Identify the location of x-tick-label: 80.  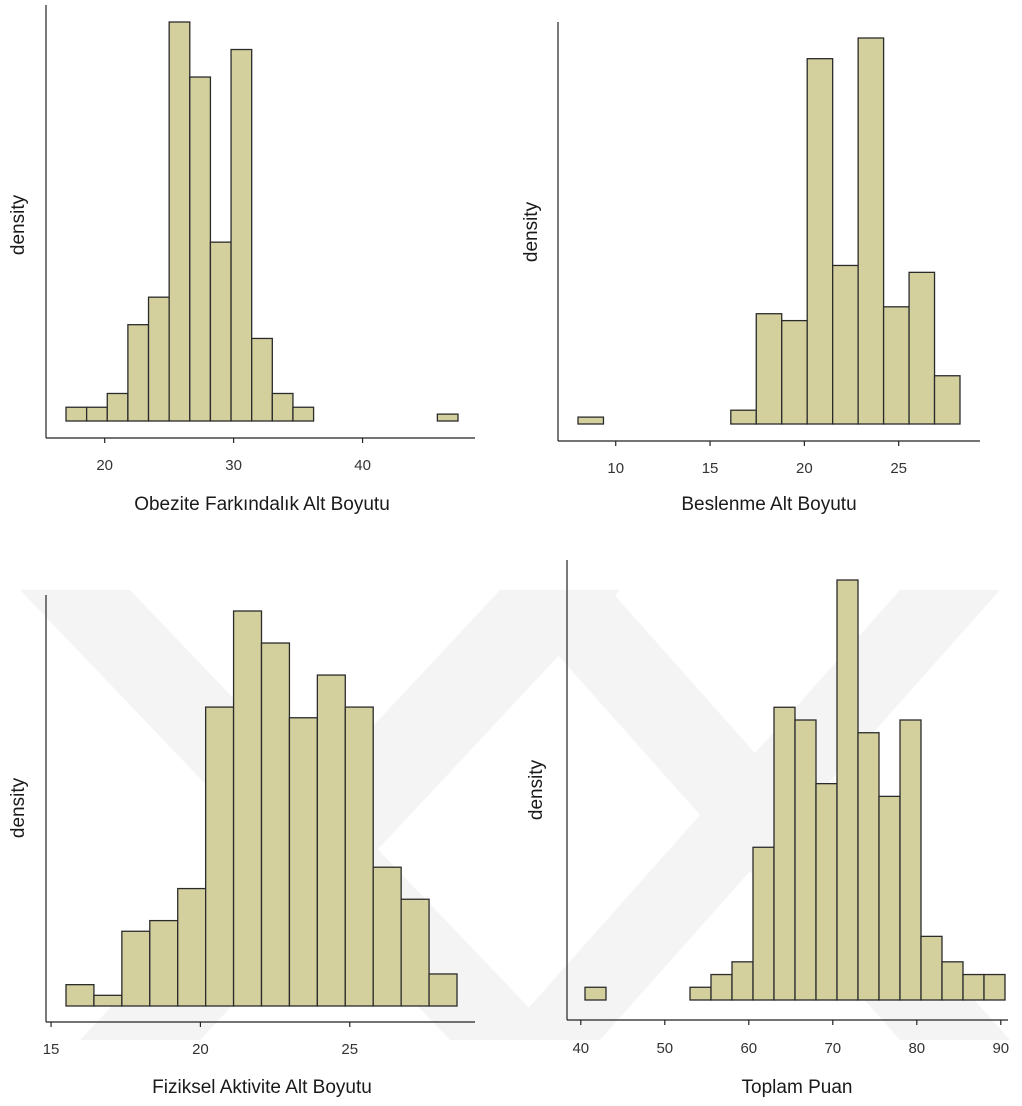
(916, 1048).